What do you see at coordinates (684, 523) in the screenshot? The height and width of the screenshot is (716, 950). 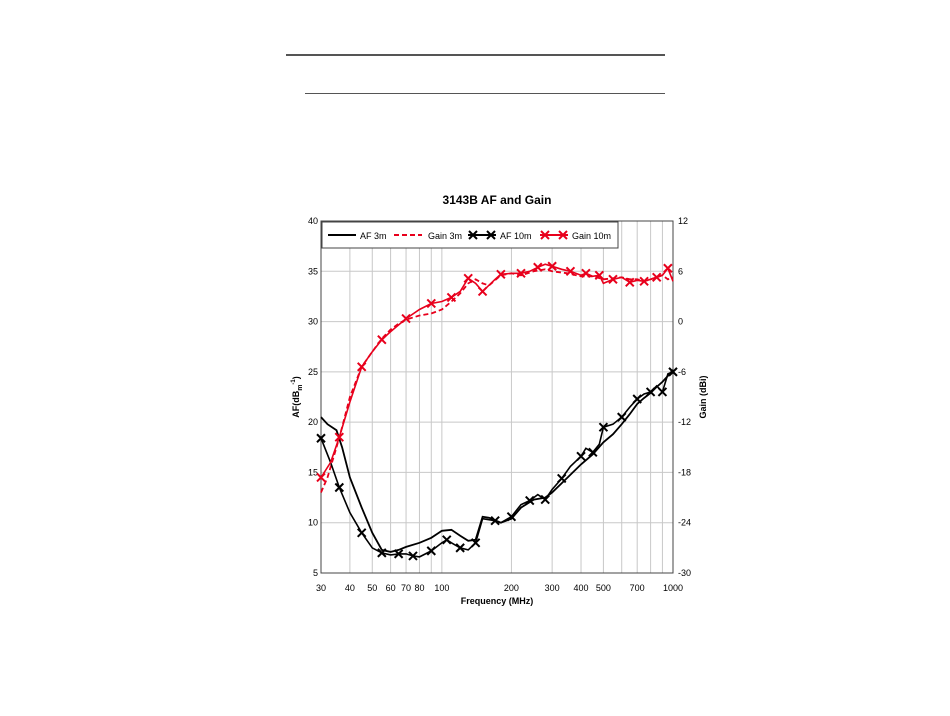 I see `y-right-tick-label: -24` at bounding box center [684, 523].